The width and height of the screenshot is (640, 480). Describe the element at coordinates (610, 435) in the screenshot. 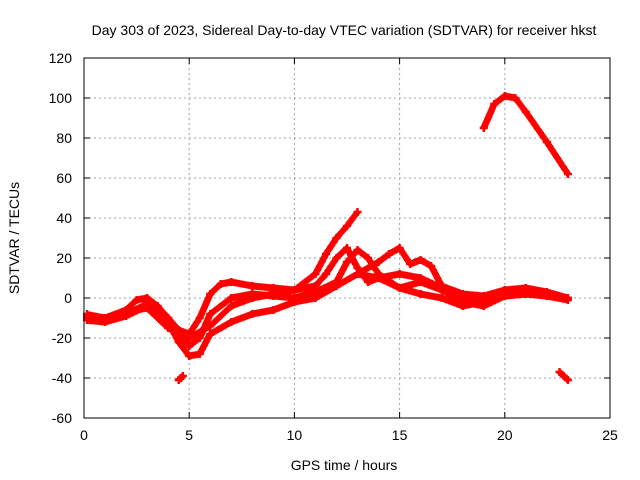

I see `x-tick-label: 25` at that location.